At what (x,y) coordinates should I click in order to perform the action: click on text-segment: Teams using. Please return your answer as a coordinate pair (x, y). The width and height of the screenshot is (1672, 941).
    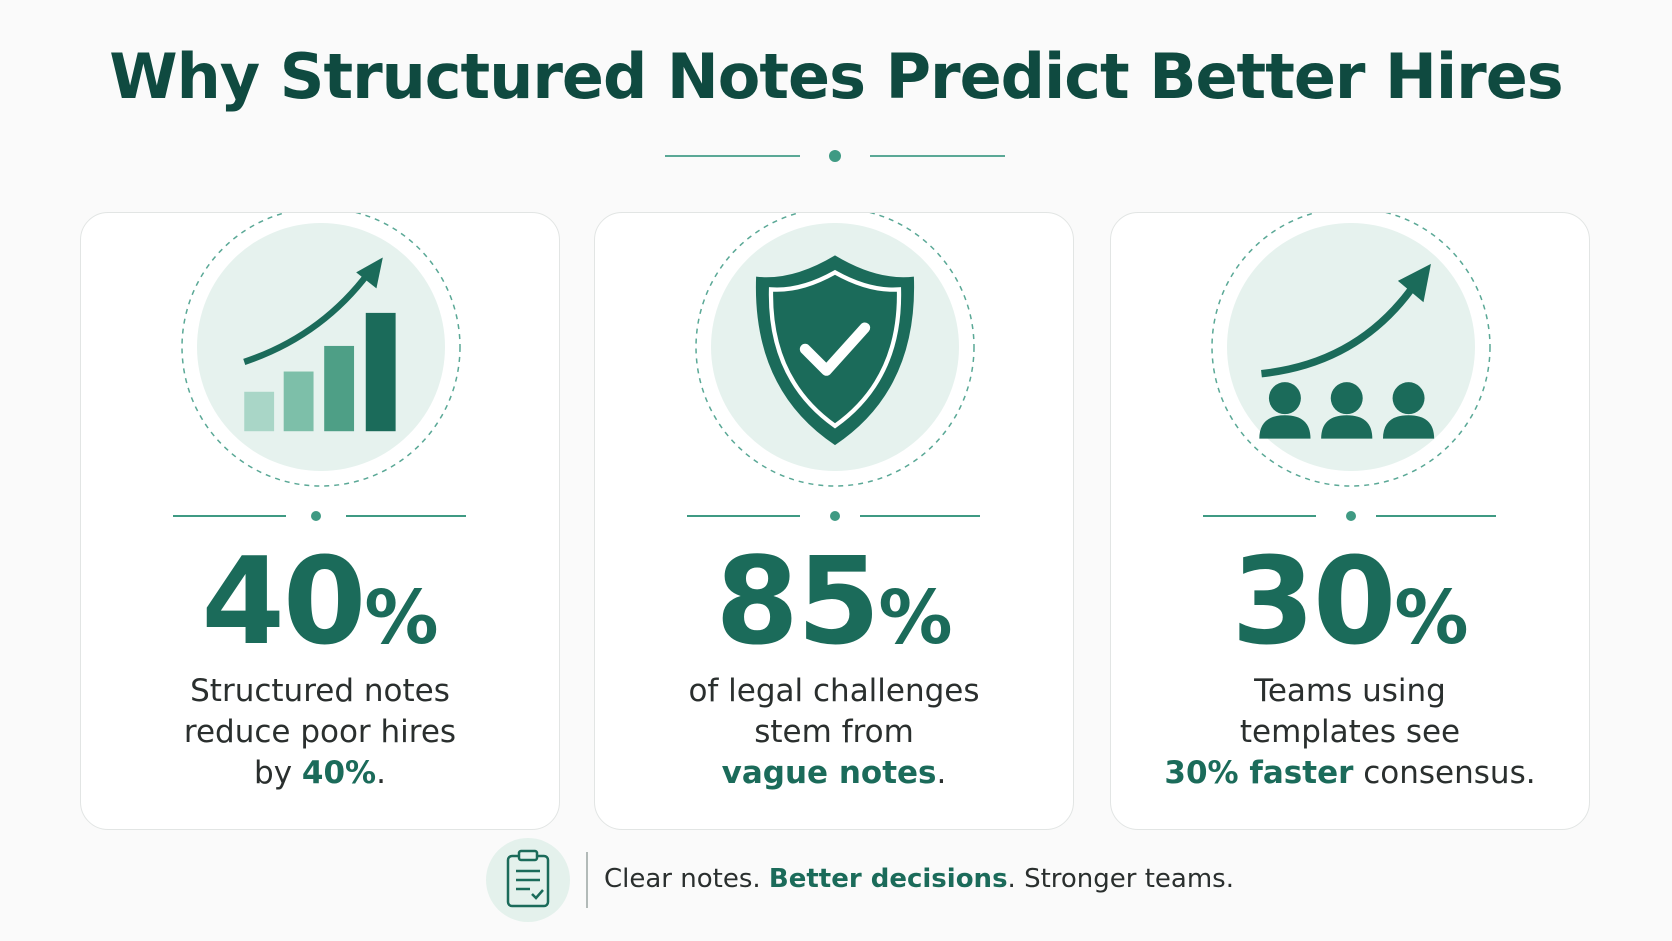
    Looking at the image, I should click on (1350, 691).